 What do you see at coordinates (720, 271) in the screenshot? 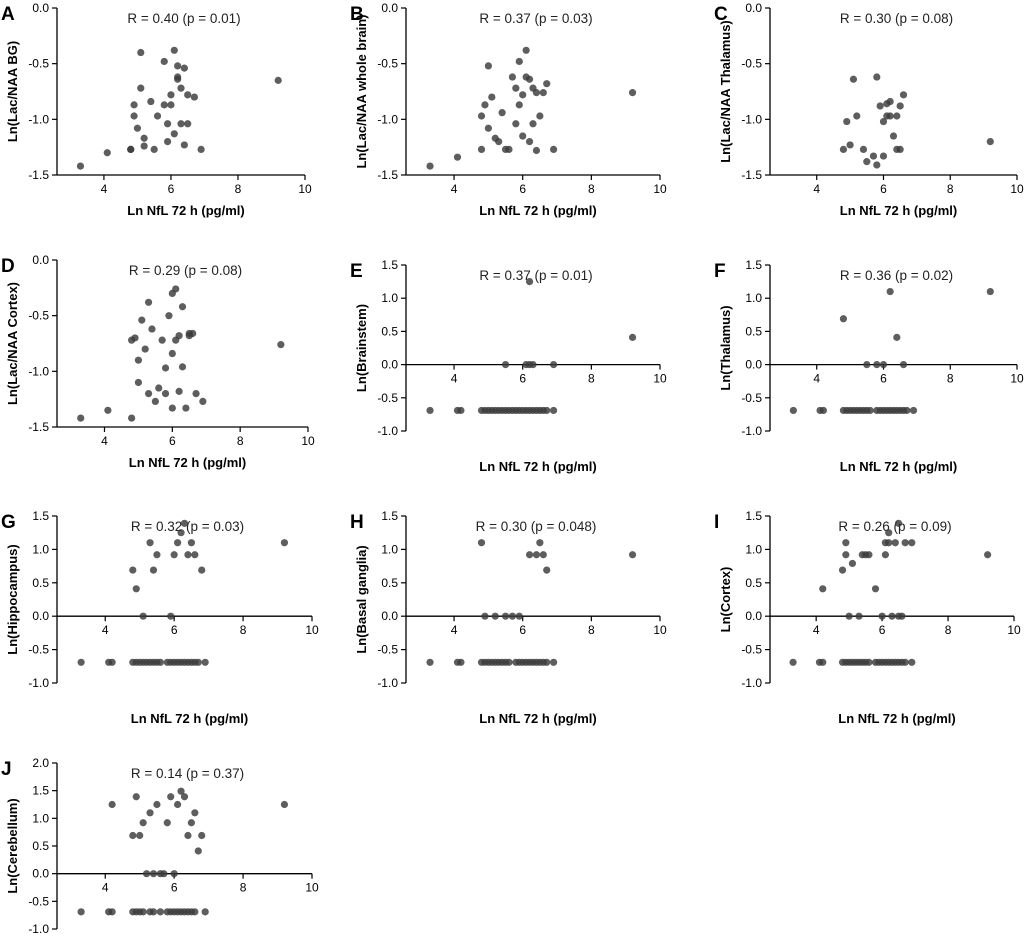
I see `panel-letter: F` at bounding box center [720, 271].